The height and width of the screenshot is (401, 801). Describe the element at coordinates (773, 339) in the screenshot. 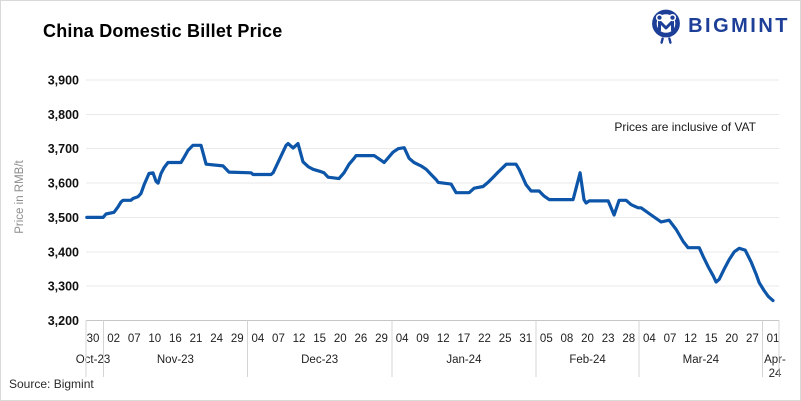

I see `x-tick-label: 01` at that location.